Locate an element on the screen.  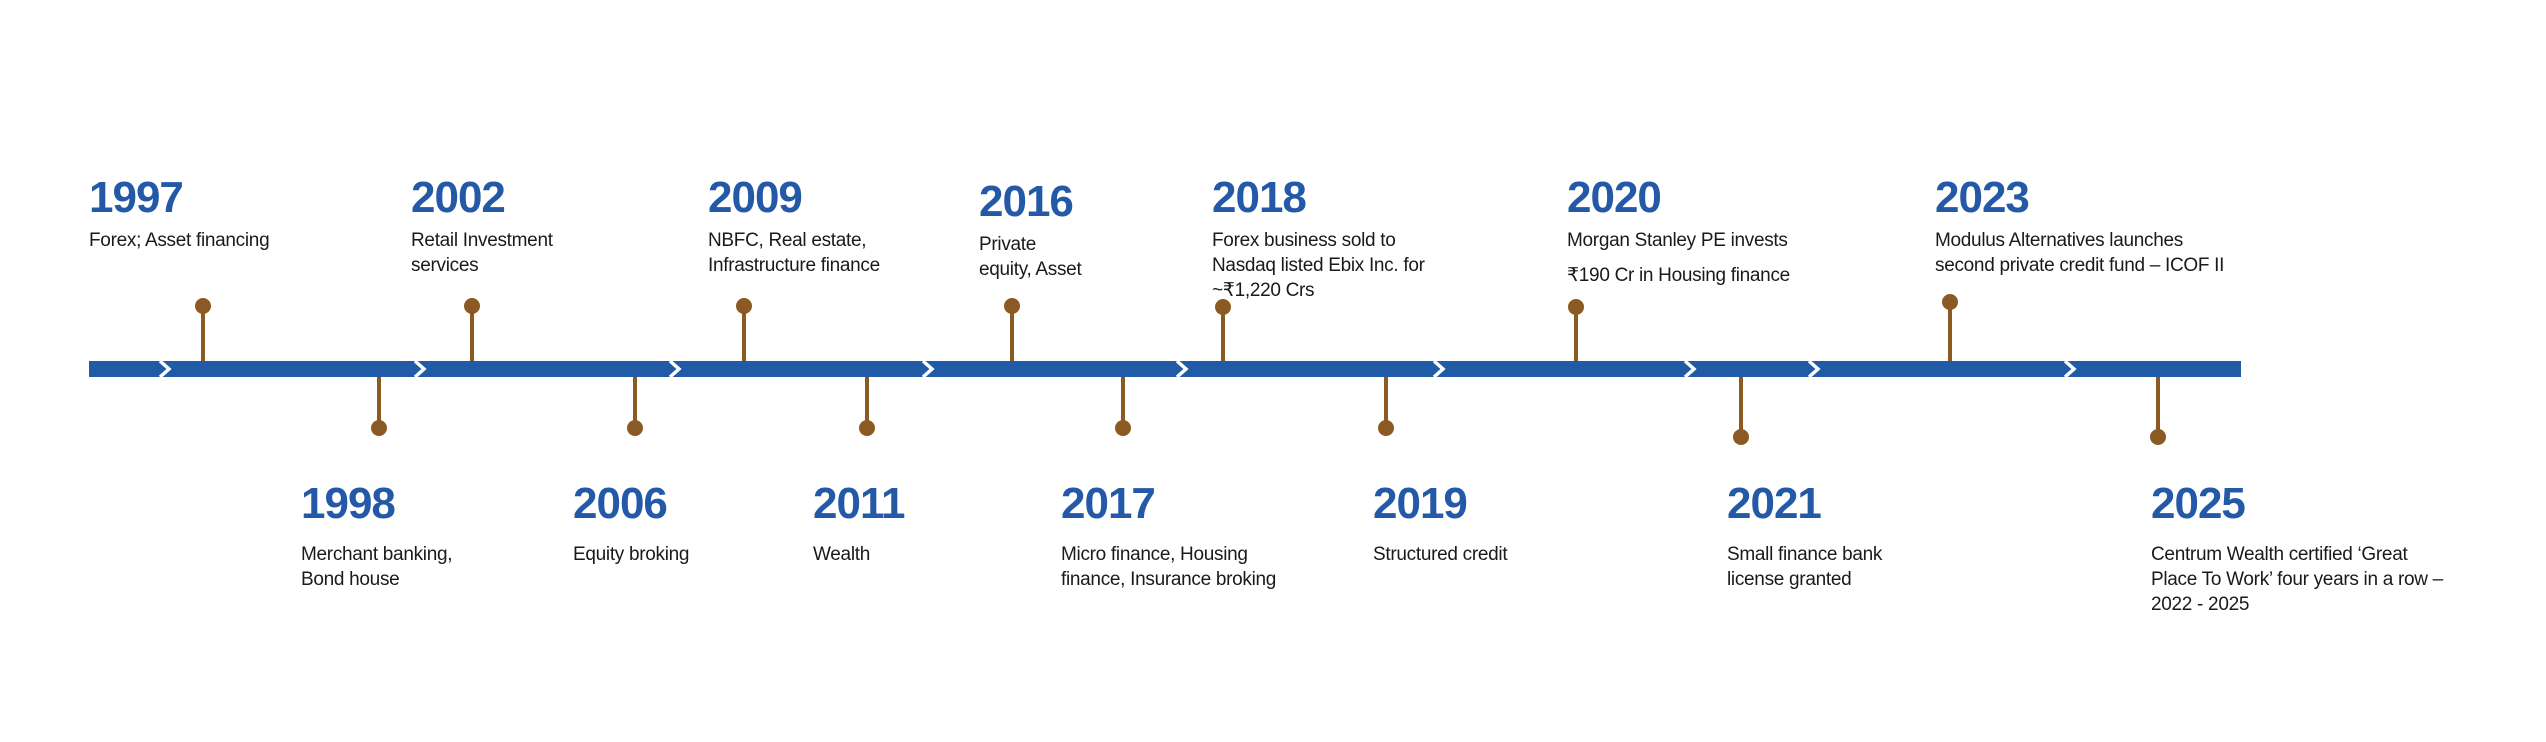
pin-dot-2009 is located at coordinates (744, 306).